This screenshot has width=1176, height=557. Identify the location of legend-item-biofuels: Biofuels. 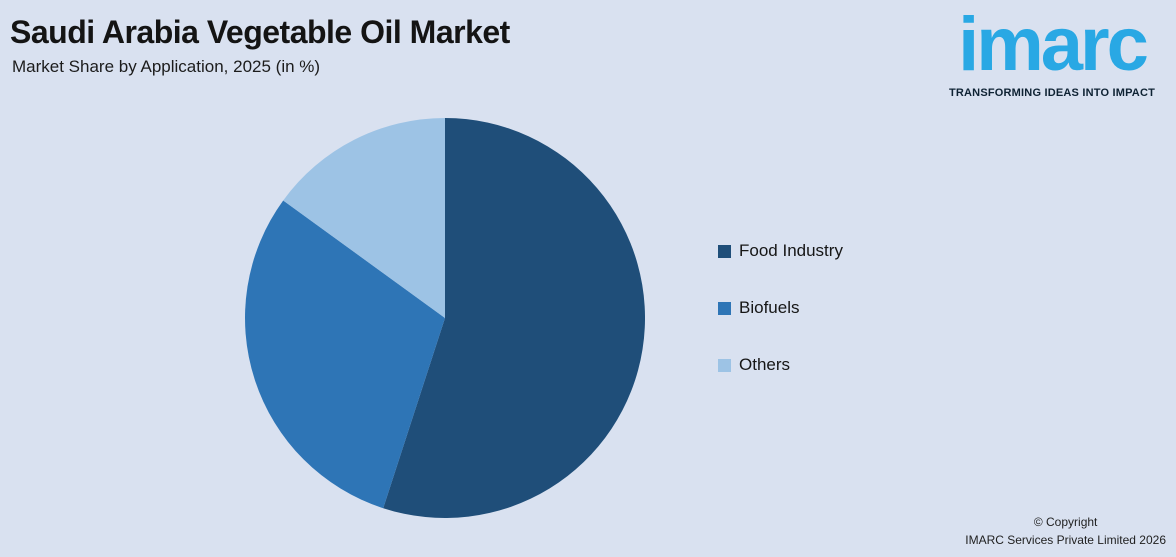
(780, 307).